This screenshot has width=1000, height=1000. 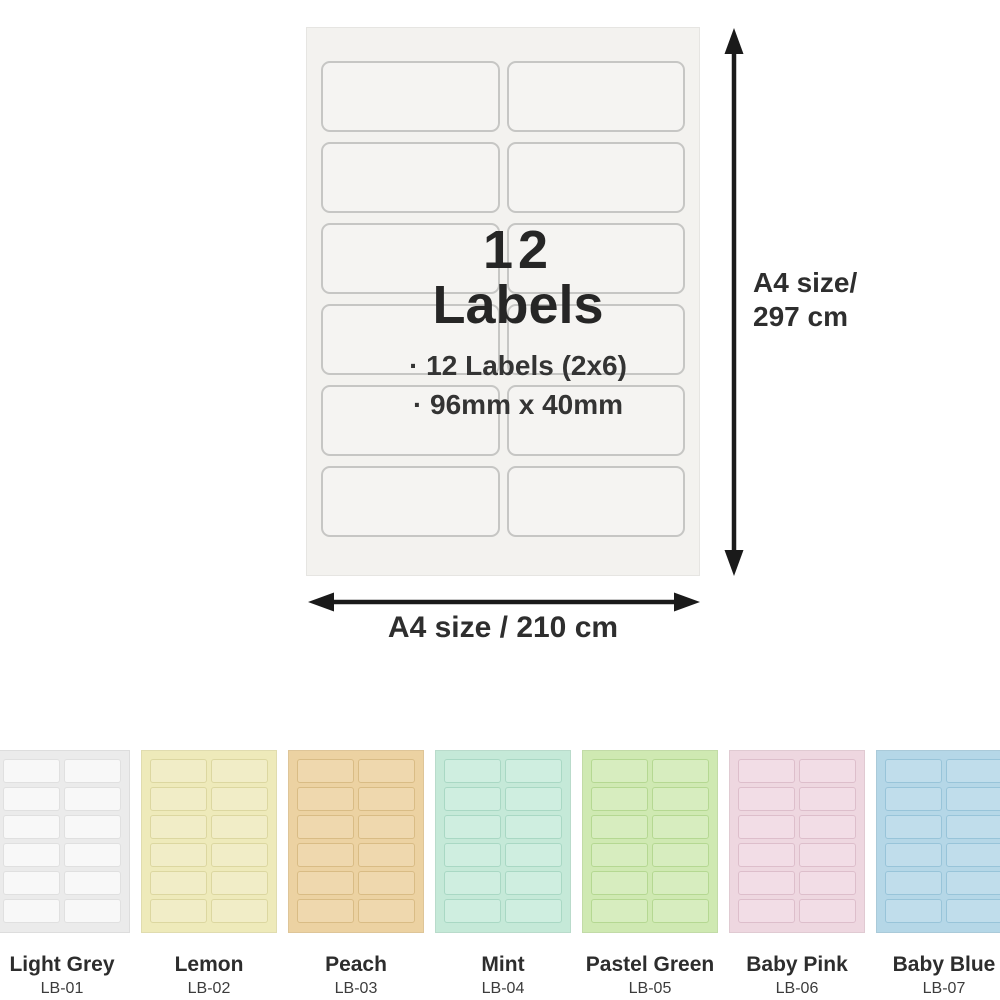 I want to click on spec-size: · 96mm x 40mm, so click(x=518, y=404).